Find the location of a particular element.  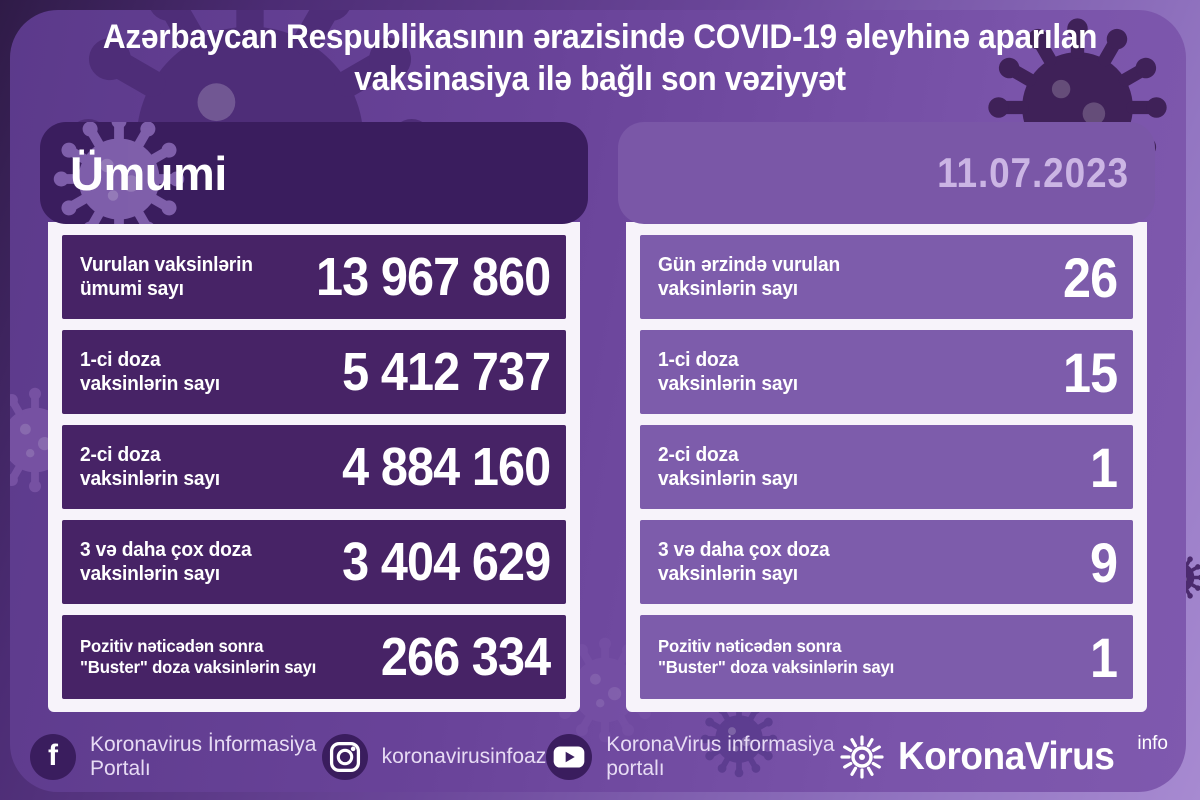

table-row: 3 və daha çox doza vaksinlərin sayı 9 is located at coordinates (886, 562).